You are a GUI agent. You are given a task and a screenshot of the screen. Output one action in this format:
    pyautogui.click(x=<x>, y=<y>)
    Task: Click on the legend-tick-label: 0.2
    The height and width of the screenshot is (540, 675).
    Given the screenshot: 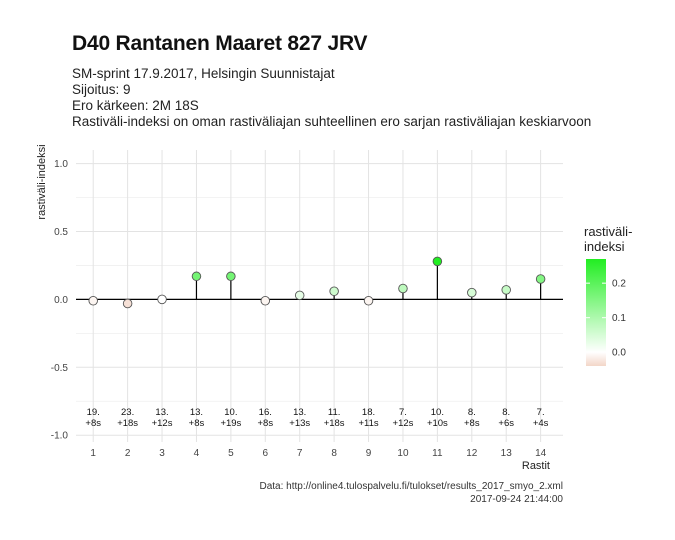 What is the action you would take?
    pyautogui.click(x=619, y=284)
    